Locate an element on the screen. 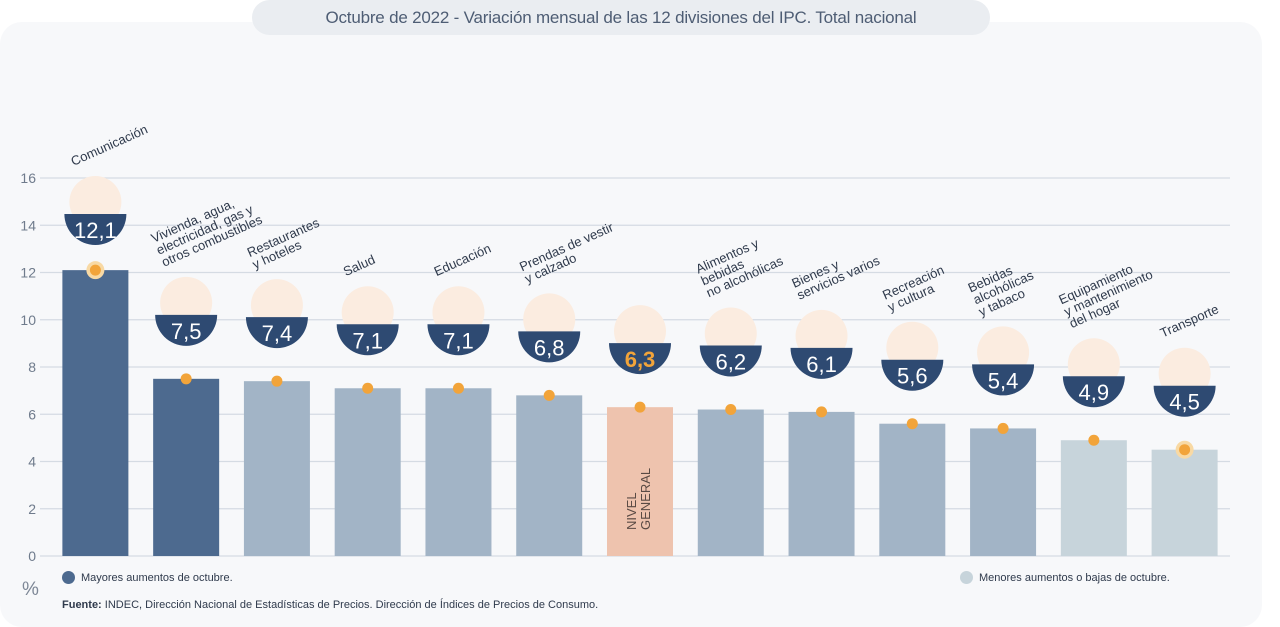 The height and width of the screenshot is (627, 1280). value-label: 6,8 is located at coordinates (549, 347).